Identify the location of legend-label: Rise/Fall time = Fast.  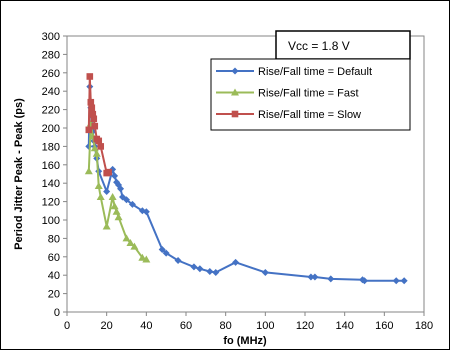
(308, 94).